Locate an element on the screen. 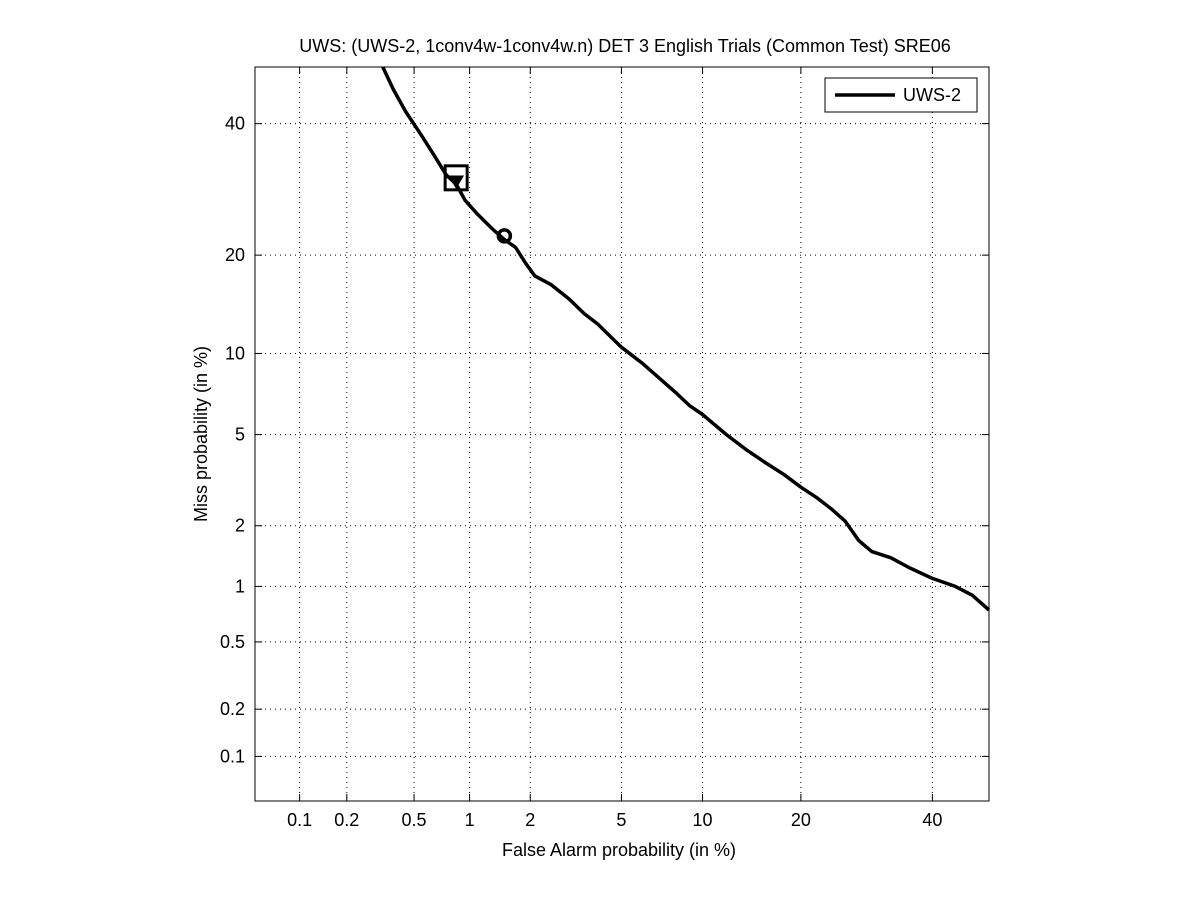 The width and height of the screenshot is (1201, 900). y-tick-label: 0.2 is located at coordinates (232, 709).